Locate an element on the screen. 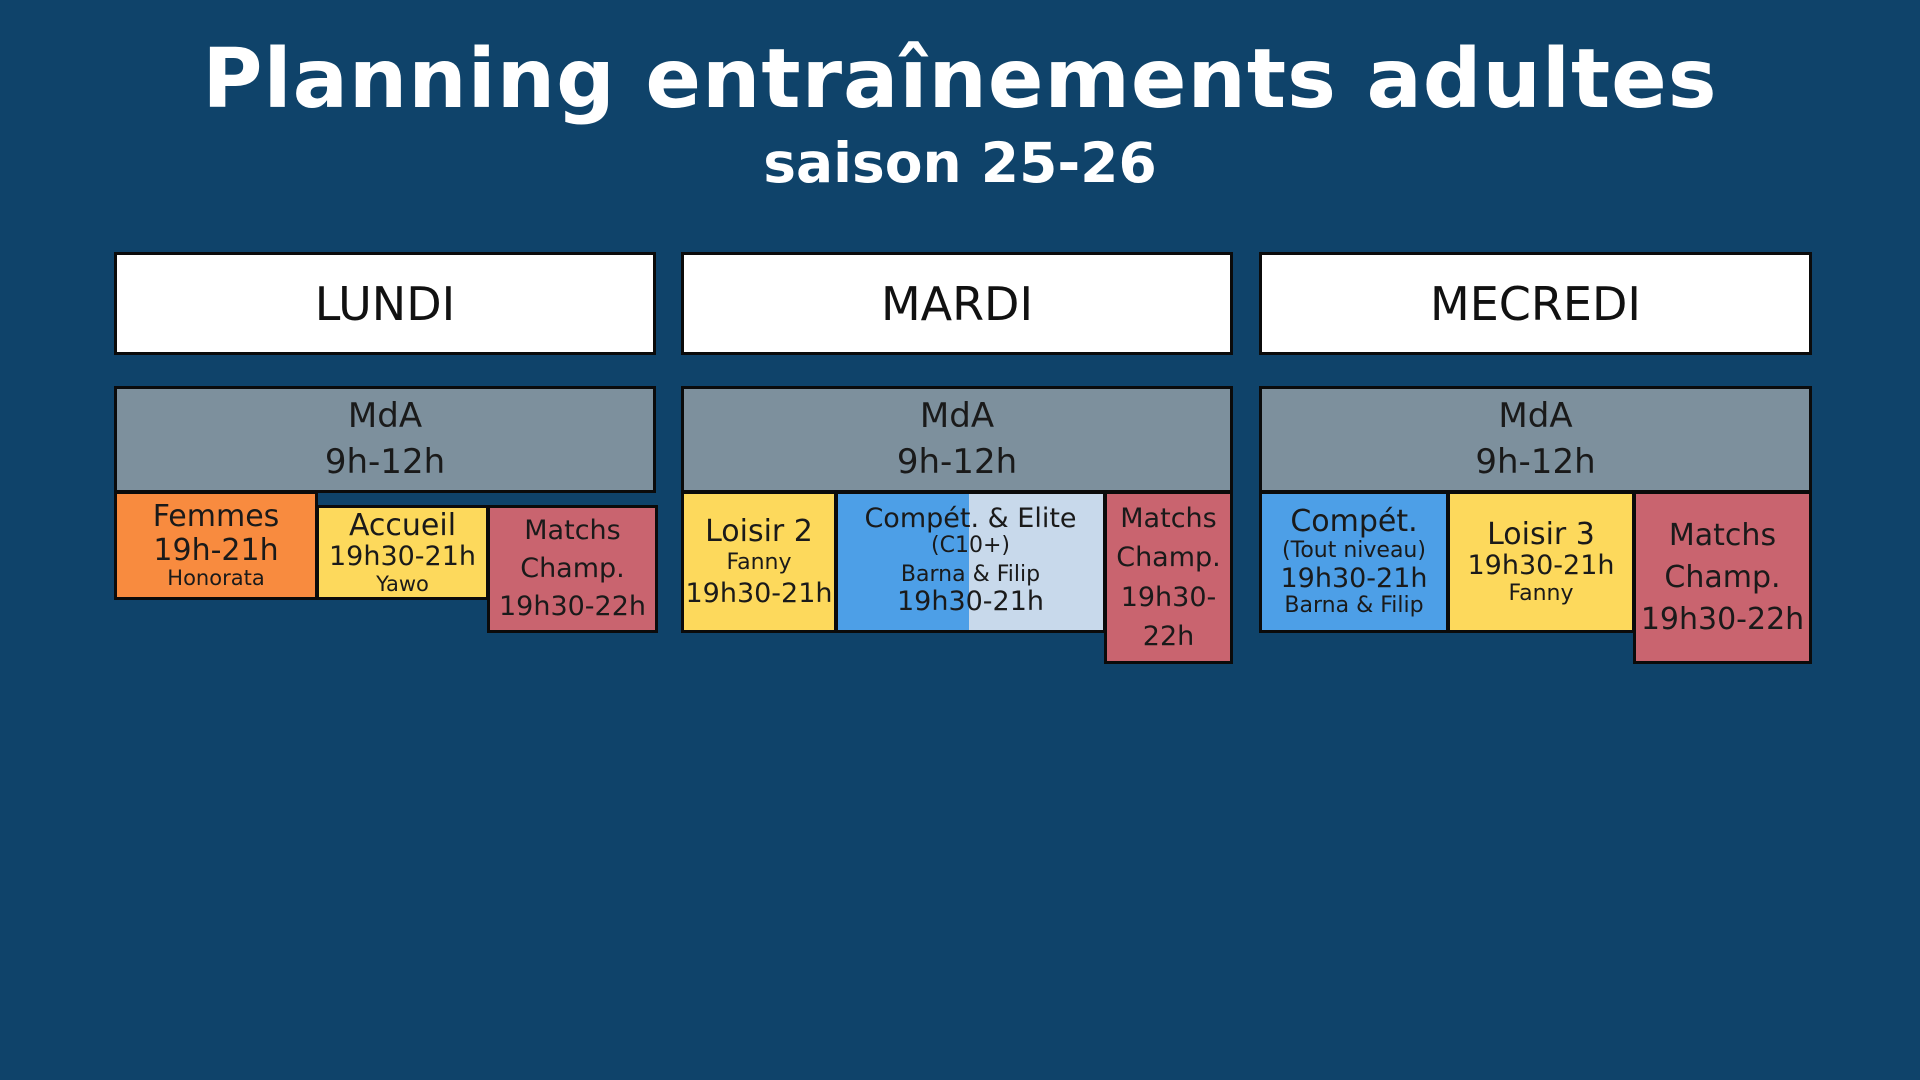 This screenshot has height=1080, width=1920. mda-block-mardi: MdA 9h-12h is located at coordinates (957, 439).